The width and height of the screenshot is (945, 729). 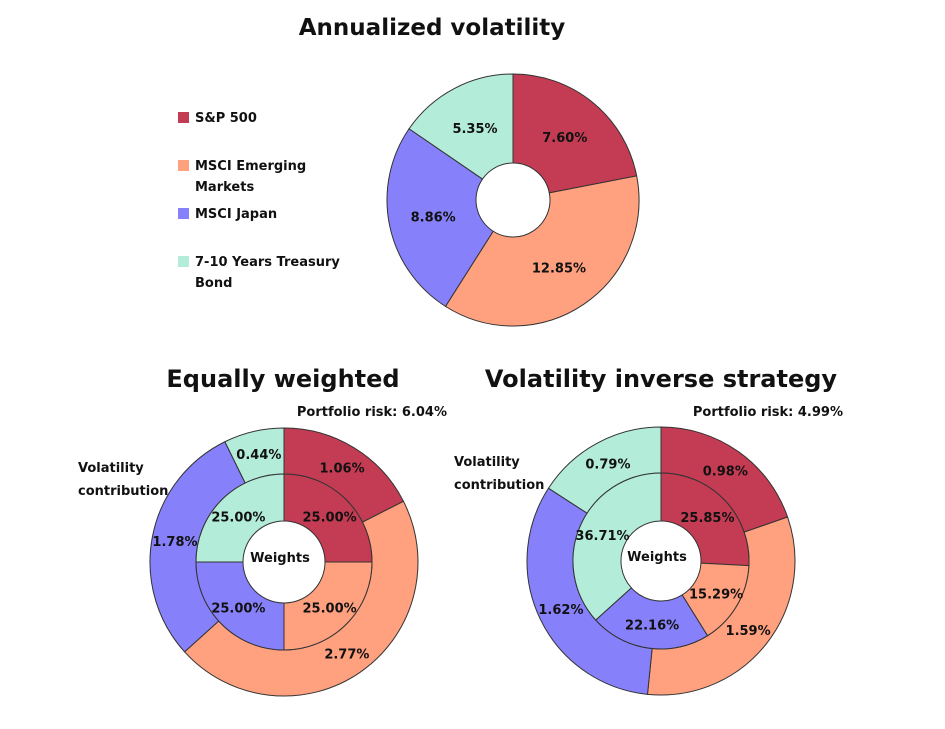 What do you see at coordinates (238, 609) in the screenshot?
I see `weight-label-japan: 25.00%` at bounding box center [238, 609].